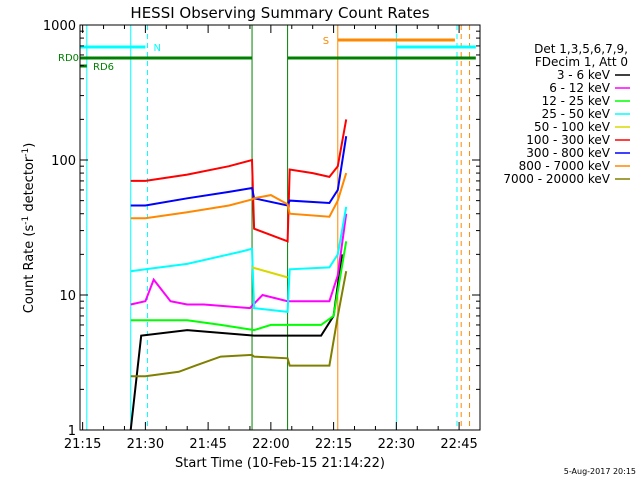 This screenshot has width=640, height=480. I want to click on y-tick-label-2: 100, so click(63, 161).